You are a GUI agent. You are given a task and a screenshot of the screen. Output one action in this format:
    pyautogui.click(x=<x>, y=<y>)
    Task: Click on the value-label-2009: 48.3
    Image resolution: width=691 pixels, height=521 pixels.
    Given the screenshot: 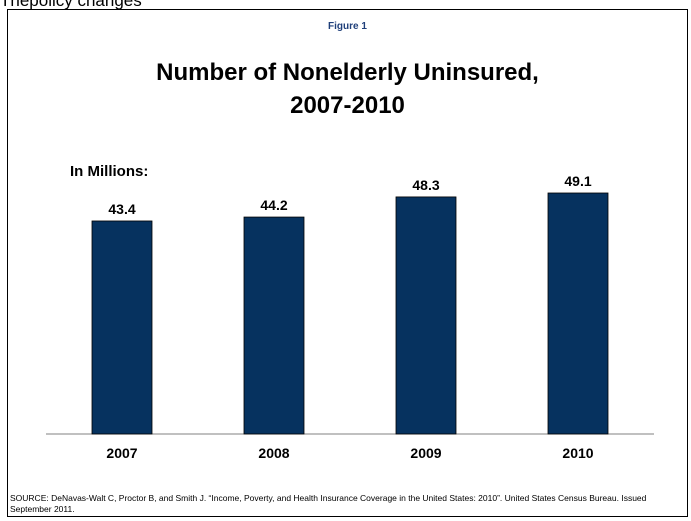 What is the action you would take?
    pyautogui.click(x=425, y=185)
    